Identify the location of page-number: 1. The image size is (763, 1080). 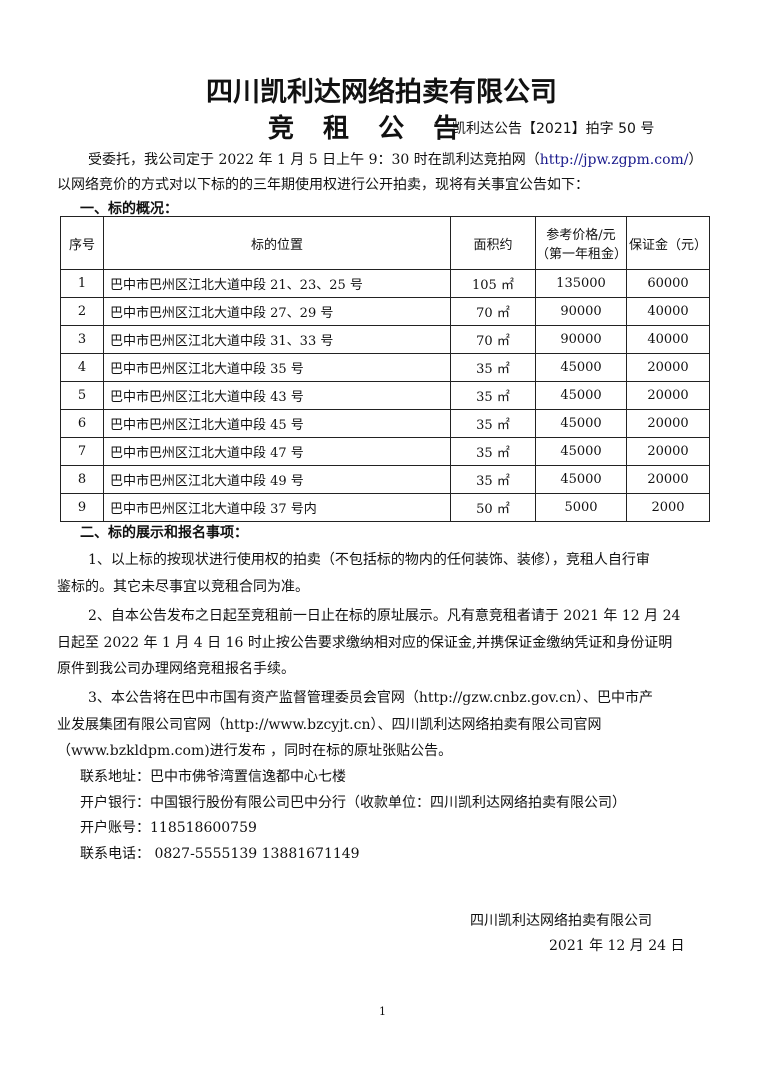
(382, 1011).